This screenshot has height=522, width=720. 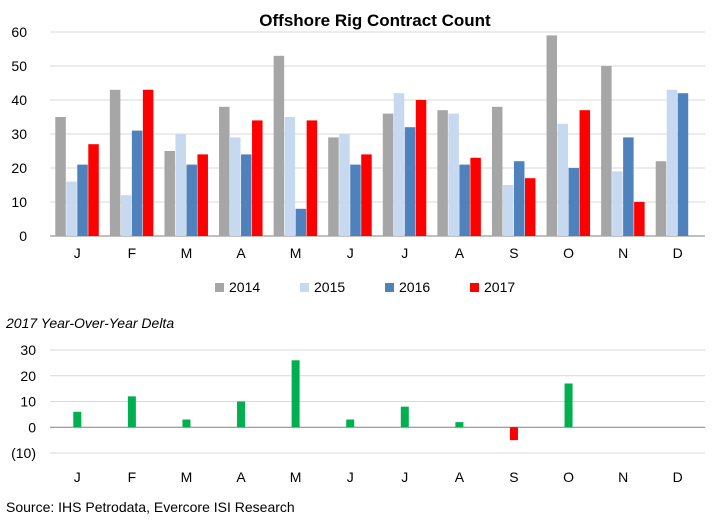 I want to click on main-x-tick-label: S, so click(x=513, y=253).